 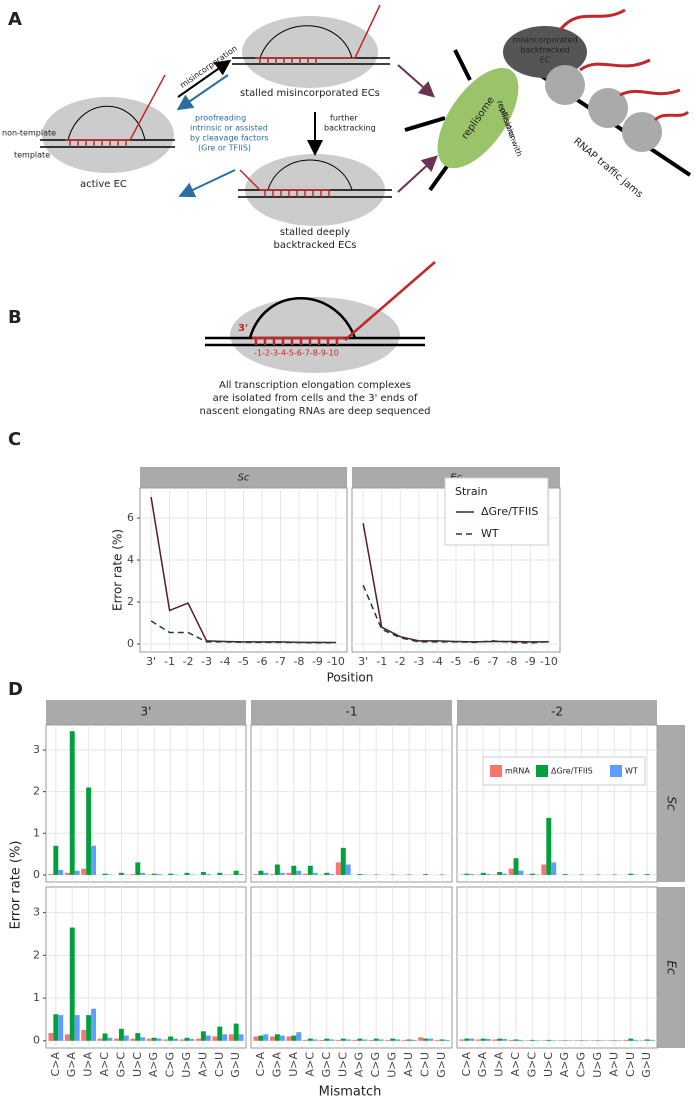 What do you see at coordinates (474, 661) in the screenshot?
I see `x-tick-label: -6` at bounding box center [474, 661].